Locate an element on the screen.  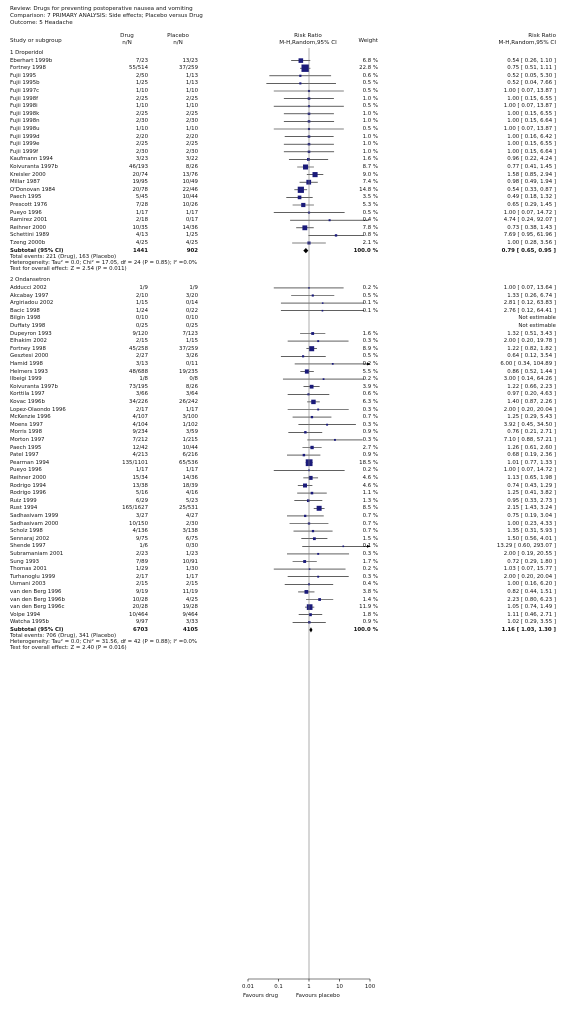
study-weight: 0.4 % is located at coordinates (370, 584).